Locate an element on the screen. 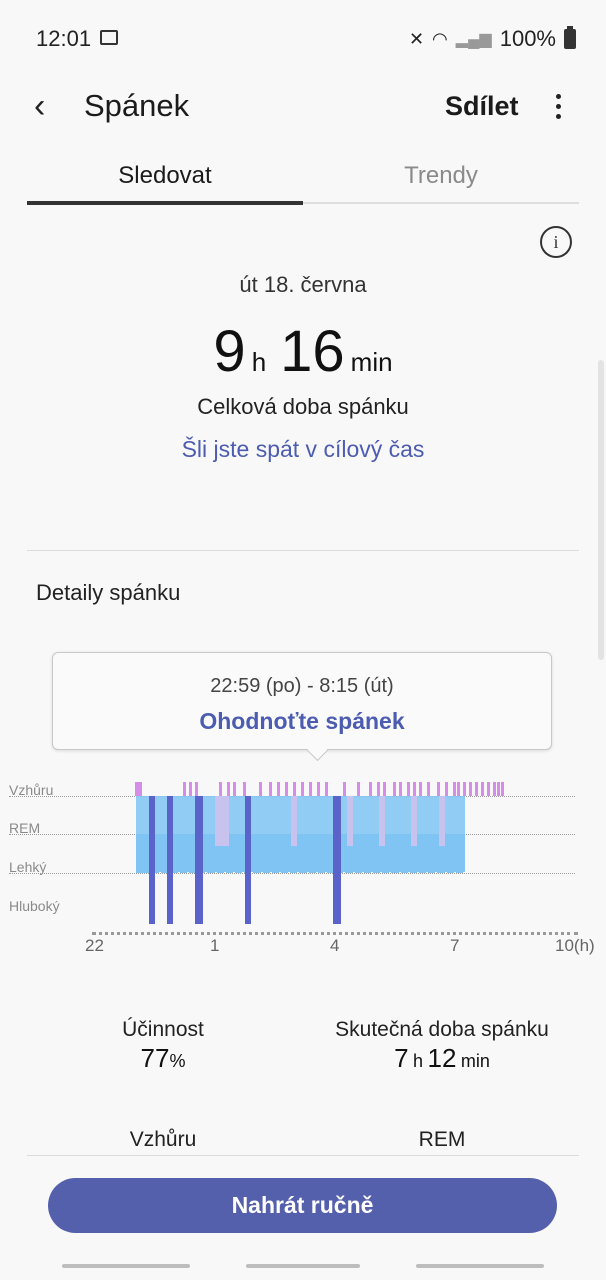  awake-label: Vzhůru is located at coordinates (163, 1139).